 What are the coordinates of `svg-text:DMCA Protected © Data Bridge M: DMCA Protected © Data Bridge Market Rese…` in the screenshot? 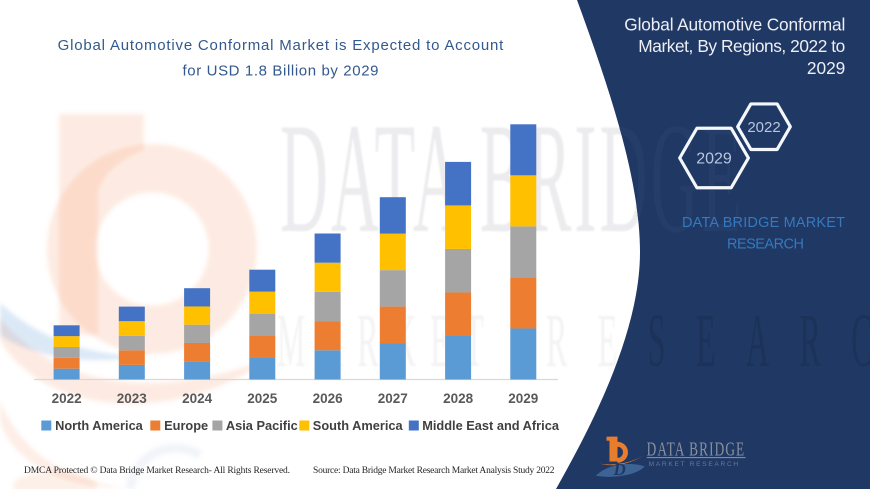 It's located at (157, 470).